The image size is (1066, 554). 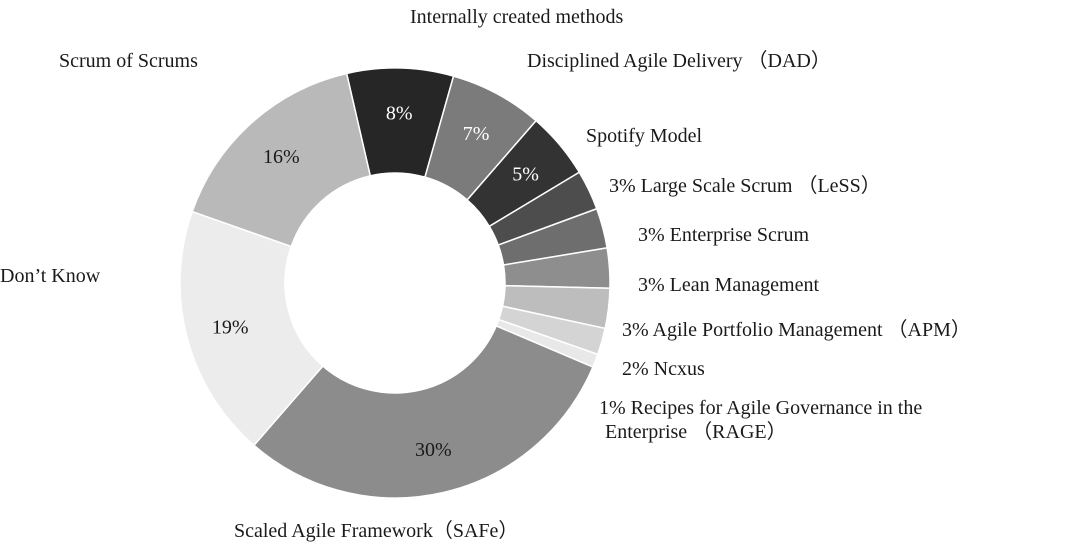 What do you see at coordinates (679, 60) in the screenshot?
I see `label-disciplined-agile-delivery: Disciplined Agile Delivery （DAD）` at bounding box center [679, 60].